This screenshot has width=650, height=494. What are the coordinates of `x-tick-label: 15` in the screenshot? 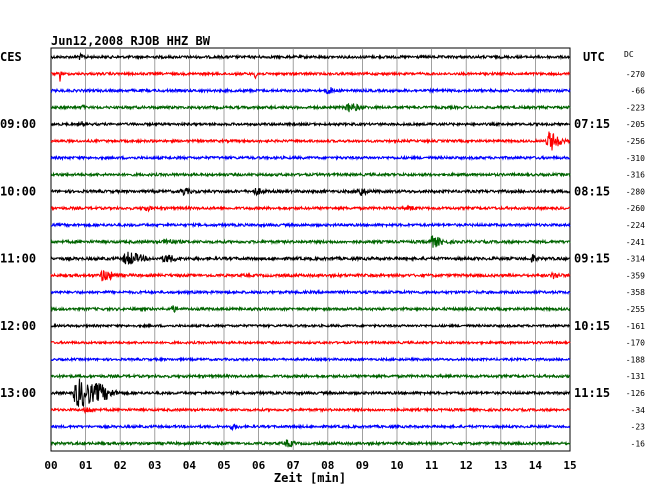 It's located at (569, 465).